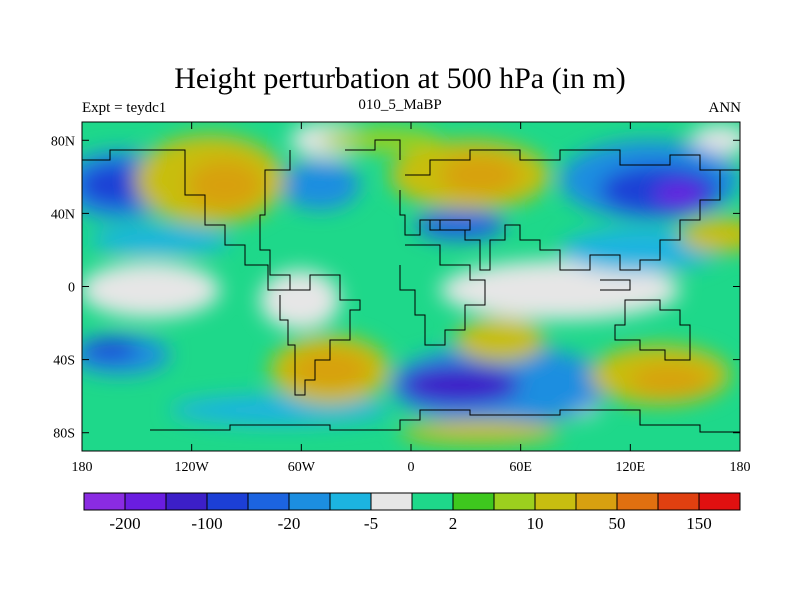 Image resolution: width=800 pixels, height=600 pixels. Describe the element at coordinates (192, 467) in the screenshot. I see `x-tick-label: 120W` at that location.